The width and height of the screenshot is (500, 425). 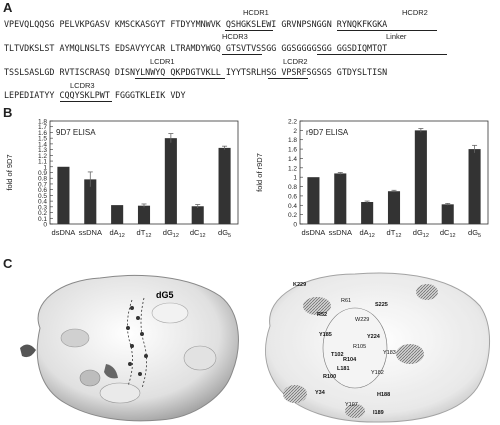 What do you see at coordinates (327, 132) in the screenshot?
I see `chart-title: r9D7 ELISA` at bounding box center [327, 132].